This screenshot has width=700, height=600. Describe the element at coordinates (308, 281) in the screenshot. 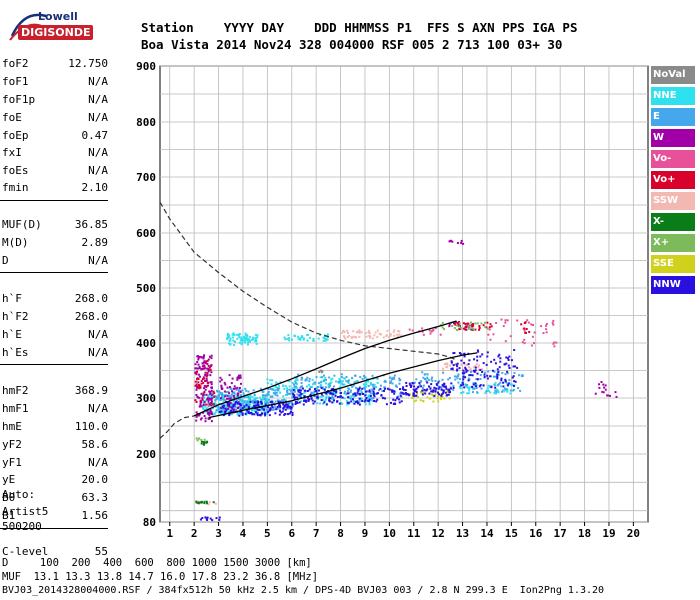

I see `electron-density-profile` at that location.